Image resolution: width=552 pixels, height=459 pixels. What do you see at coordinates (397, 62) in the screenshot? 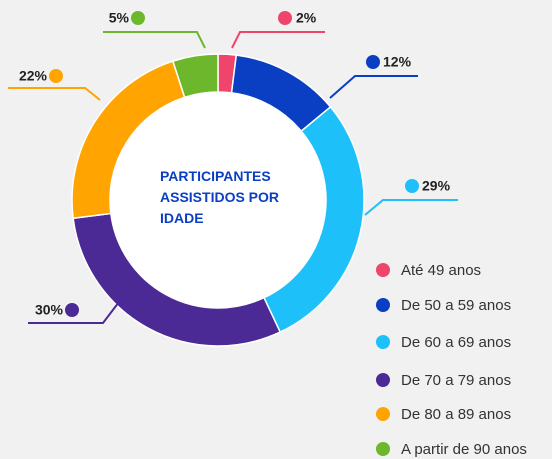
I see `value-label: 12%` at bounding box center [397, 62].